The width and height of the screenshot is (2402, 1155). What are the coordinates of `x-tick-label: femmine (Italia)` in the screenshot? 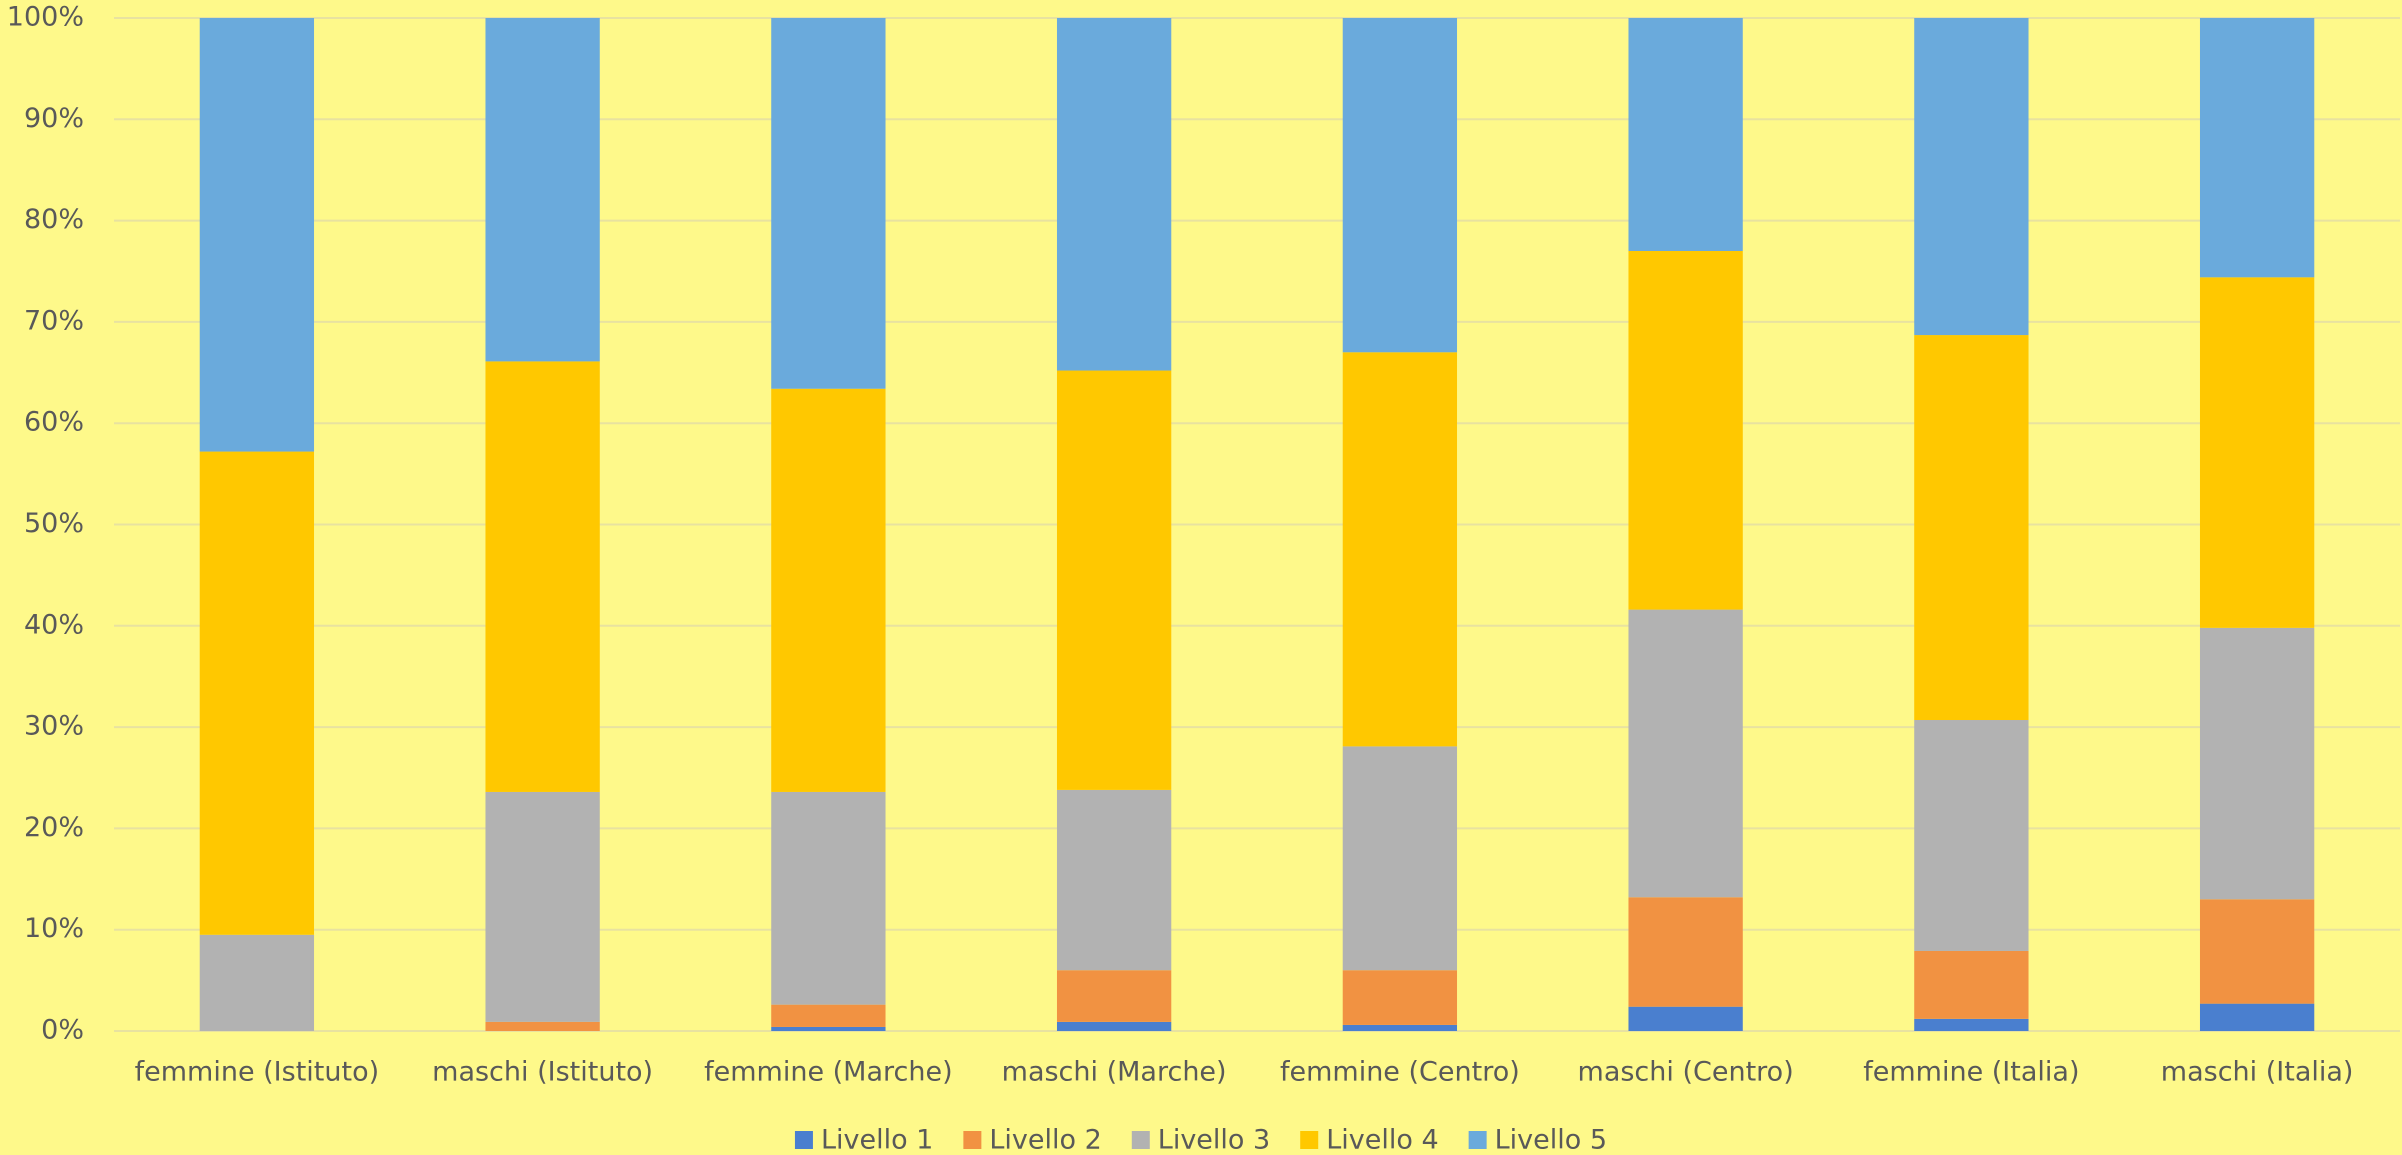 It's located at (1971, 1072).